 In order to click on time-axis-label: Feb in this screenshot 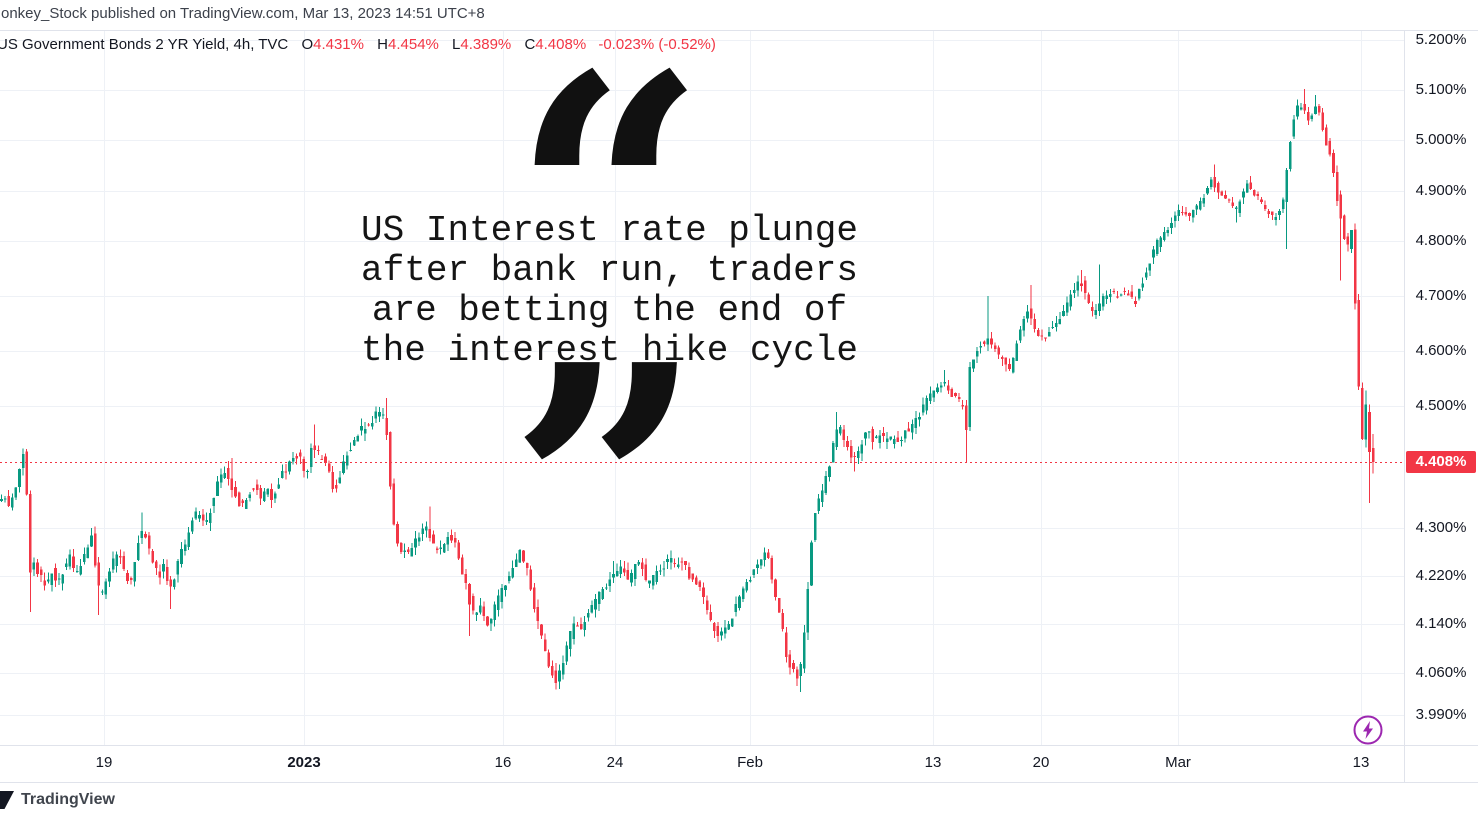, I will do `click(750, 762)`.